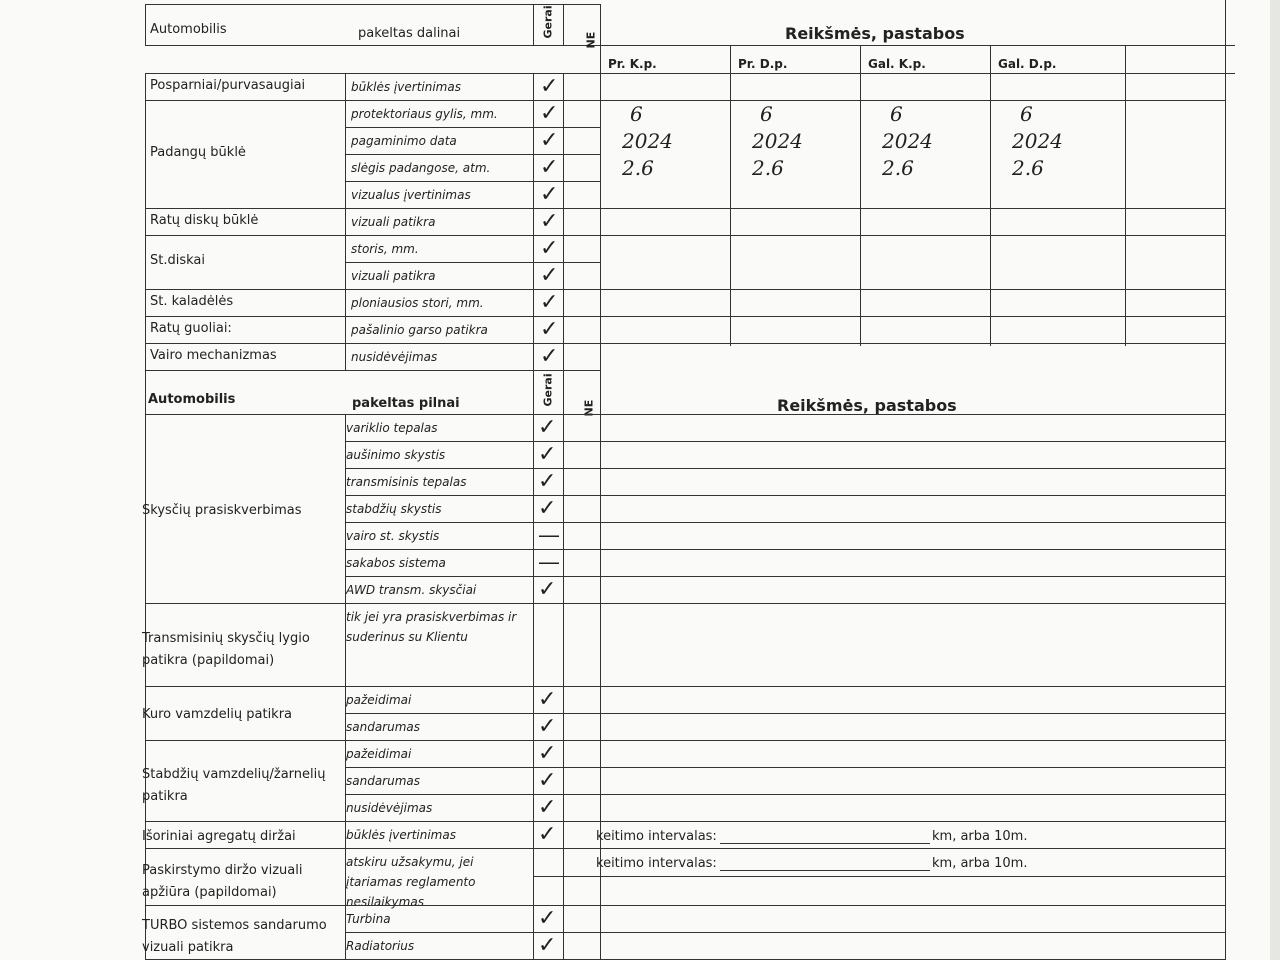 The width and height of the screenshot is (1280, 960). I want to click on row-label: Kuro vamzdelių patikra, so click(217, 714).